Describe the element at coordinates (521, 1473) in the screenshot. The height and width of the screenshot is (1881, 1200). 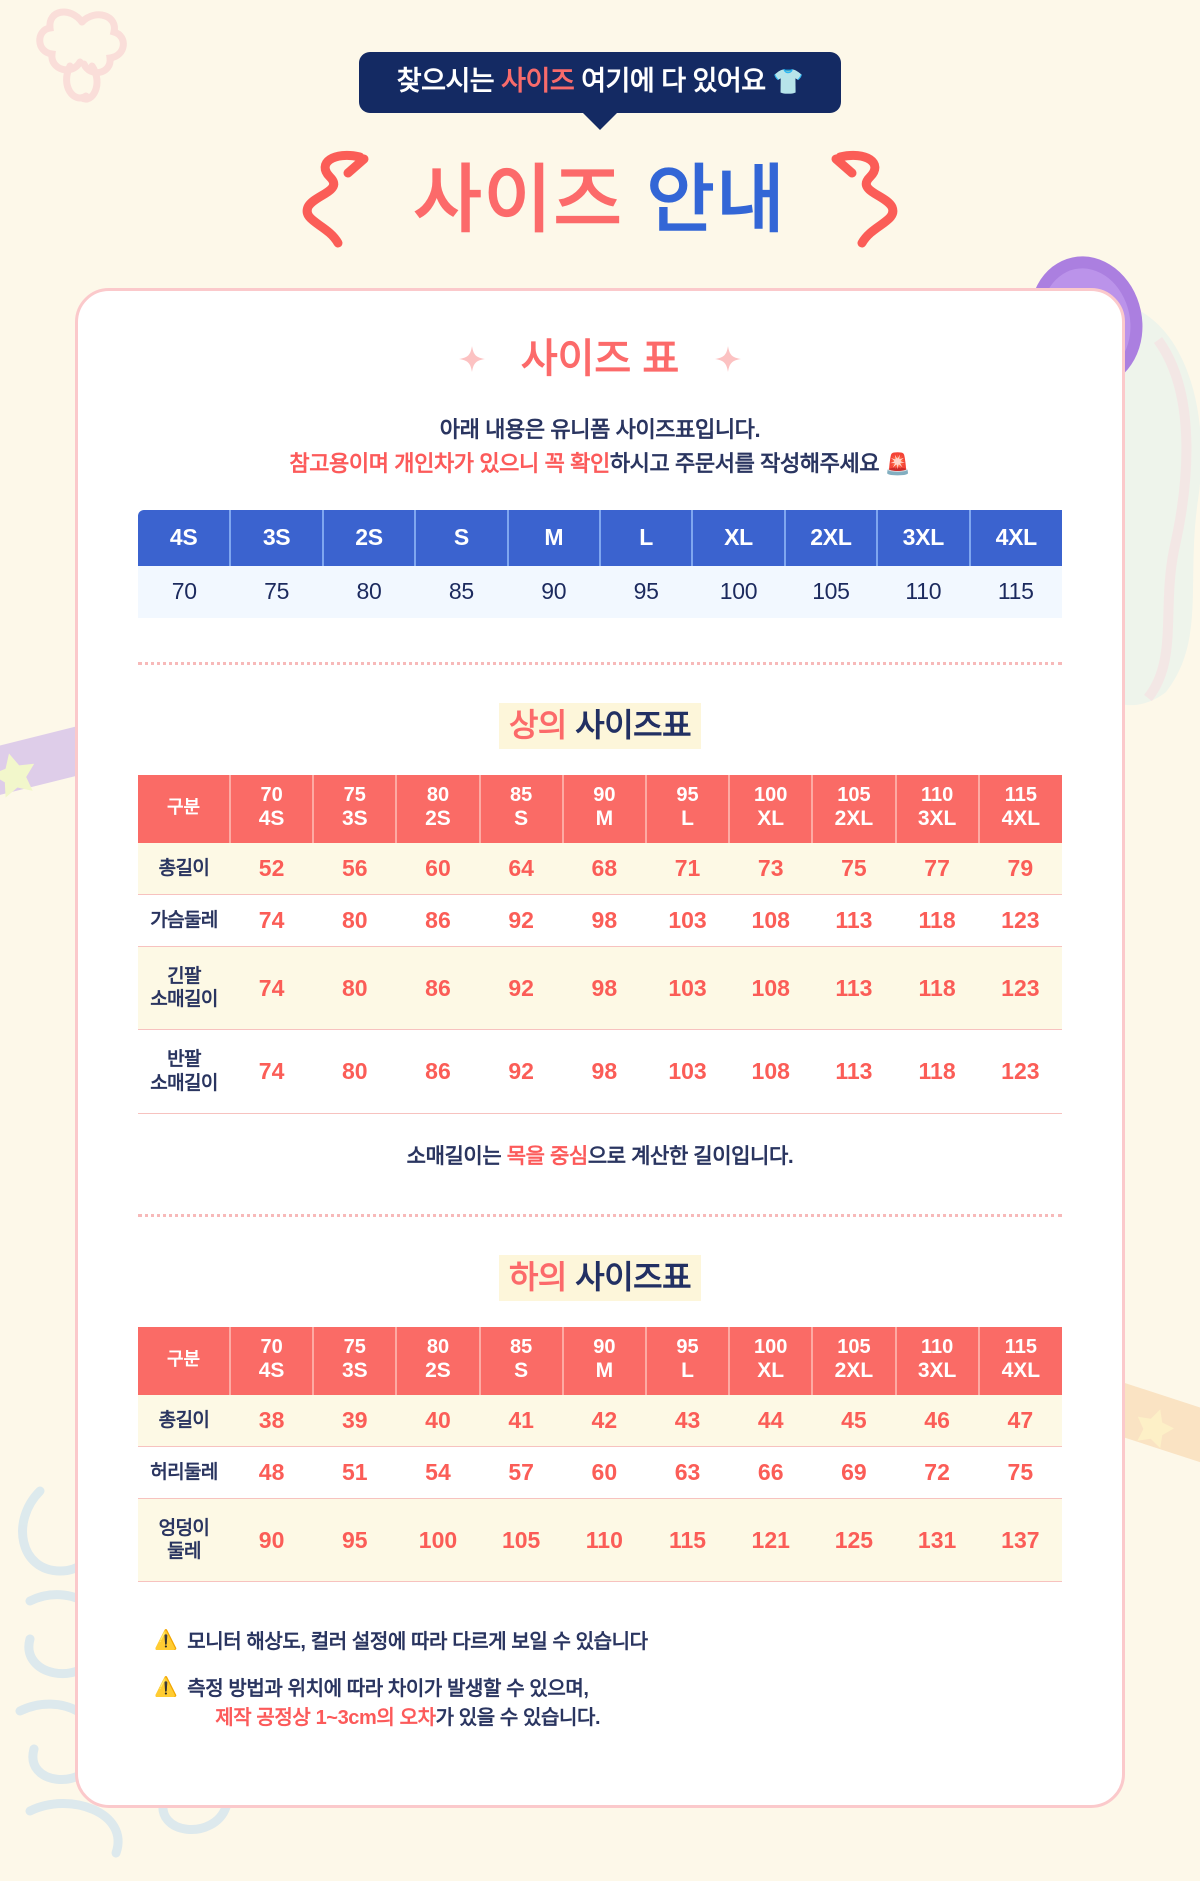
I see `row-value: 57` at that location.